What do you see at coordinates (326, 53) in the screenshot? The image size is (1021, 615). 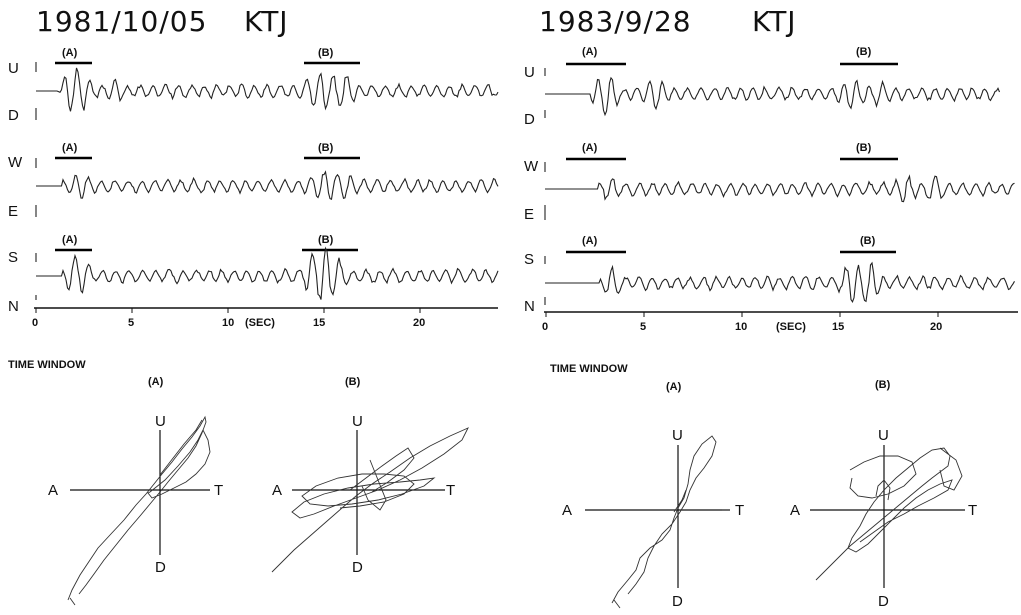 I see `left-ud-window-b-label: (B)` at bounding box center [326, 53].